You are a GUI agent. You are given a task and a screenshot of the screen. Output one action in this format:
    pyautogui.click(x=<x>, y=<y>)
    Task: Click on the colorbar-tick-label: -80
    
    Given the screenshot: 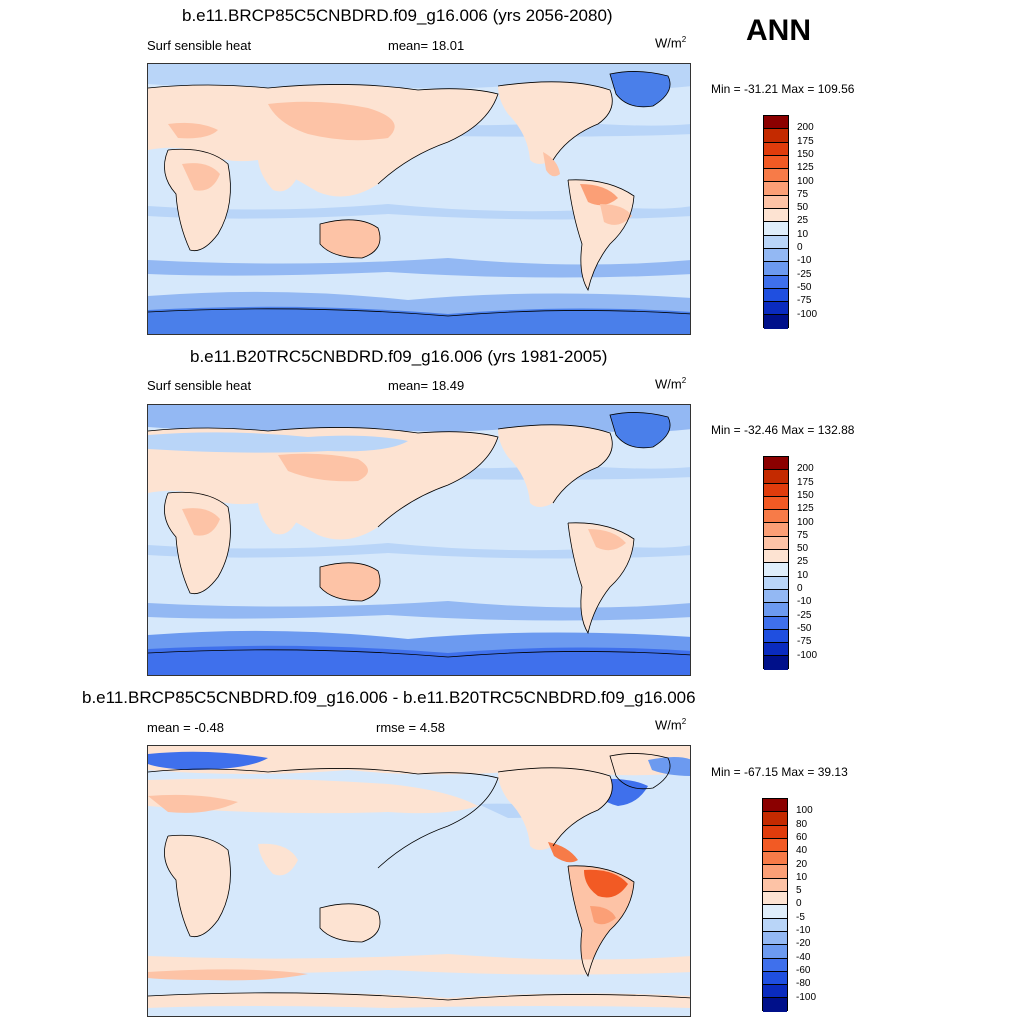 What is the action you would take?
    pyautogui.click(x=803, y=984)
    